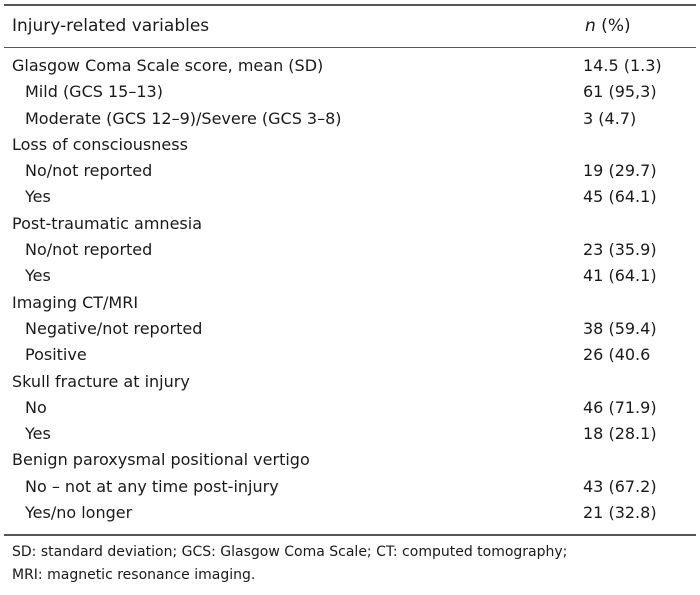  What do you see at coordinates (161, 460) in the screenshot?
I see `row-category-label: Benign paroxysmal positional vertigo` at bounding box center [161, 460].